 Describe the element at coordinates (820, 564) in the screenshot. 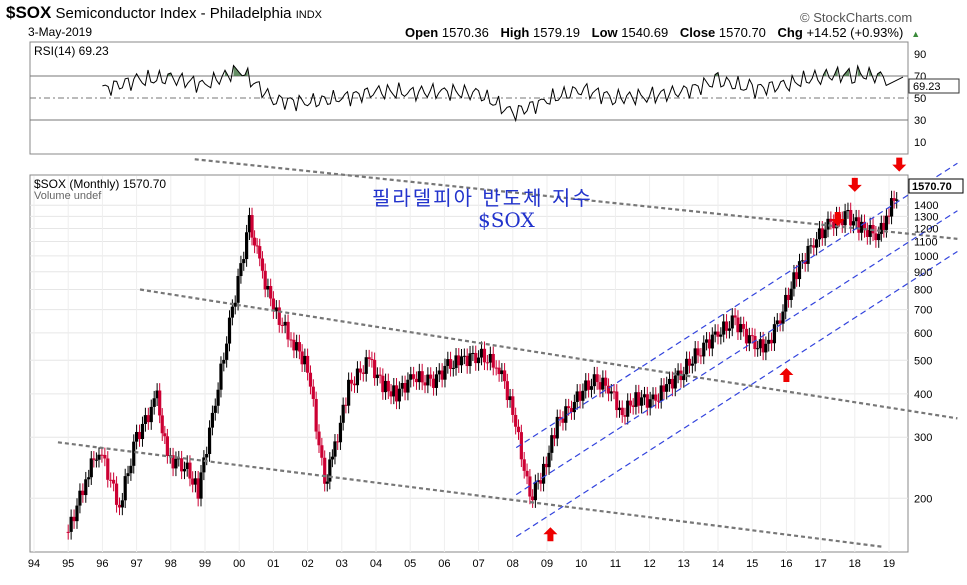

I see `time-tick-label: 17` at that location.